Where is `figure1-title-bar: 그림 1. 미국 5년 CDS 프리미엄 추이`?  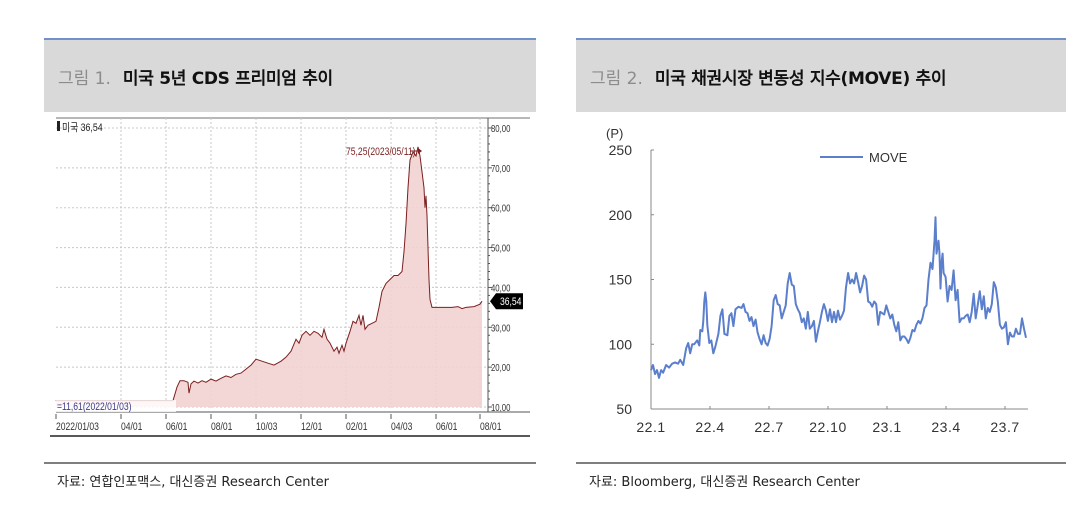 figure1-title-bar: 그림 1. 미국 5년 CDS 프리미엄 추이 is located at coordinates (290, 75).